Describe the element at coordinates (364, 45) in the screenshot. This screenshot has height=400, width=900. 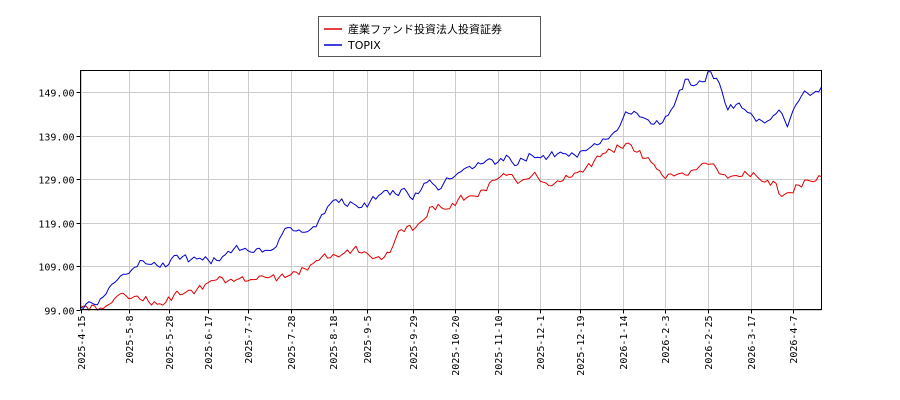
I see `legend-label-series-2: TOPIX` at that location.